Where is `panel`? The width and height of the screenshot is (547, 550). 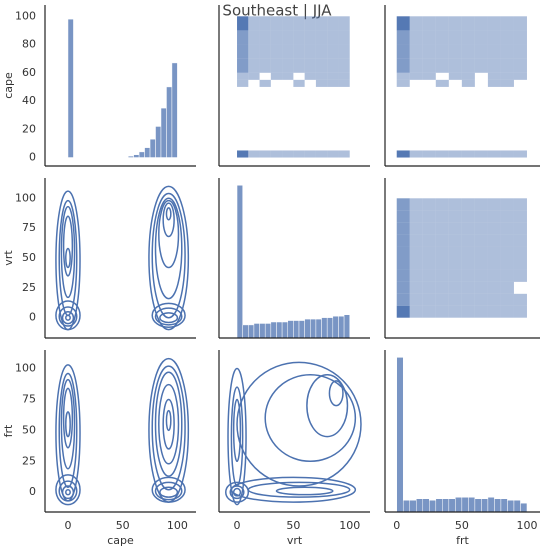
panel is located at coordinates (293, 261).